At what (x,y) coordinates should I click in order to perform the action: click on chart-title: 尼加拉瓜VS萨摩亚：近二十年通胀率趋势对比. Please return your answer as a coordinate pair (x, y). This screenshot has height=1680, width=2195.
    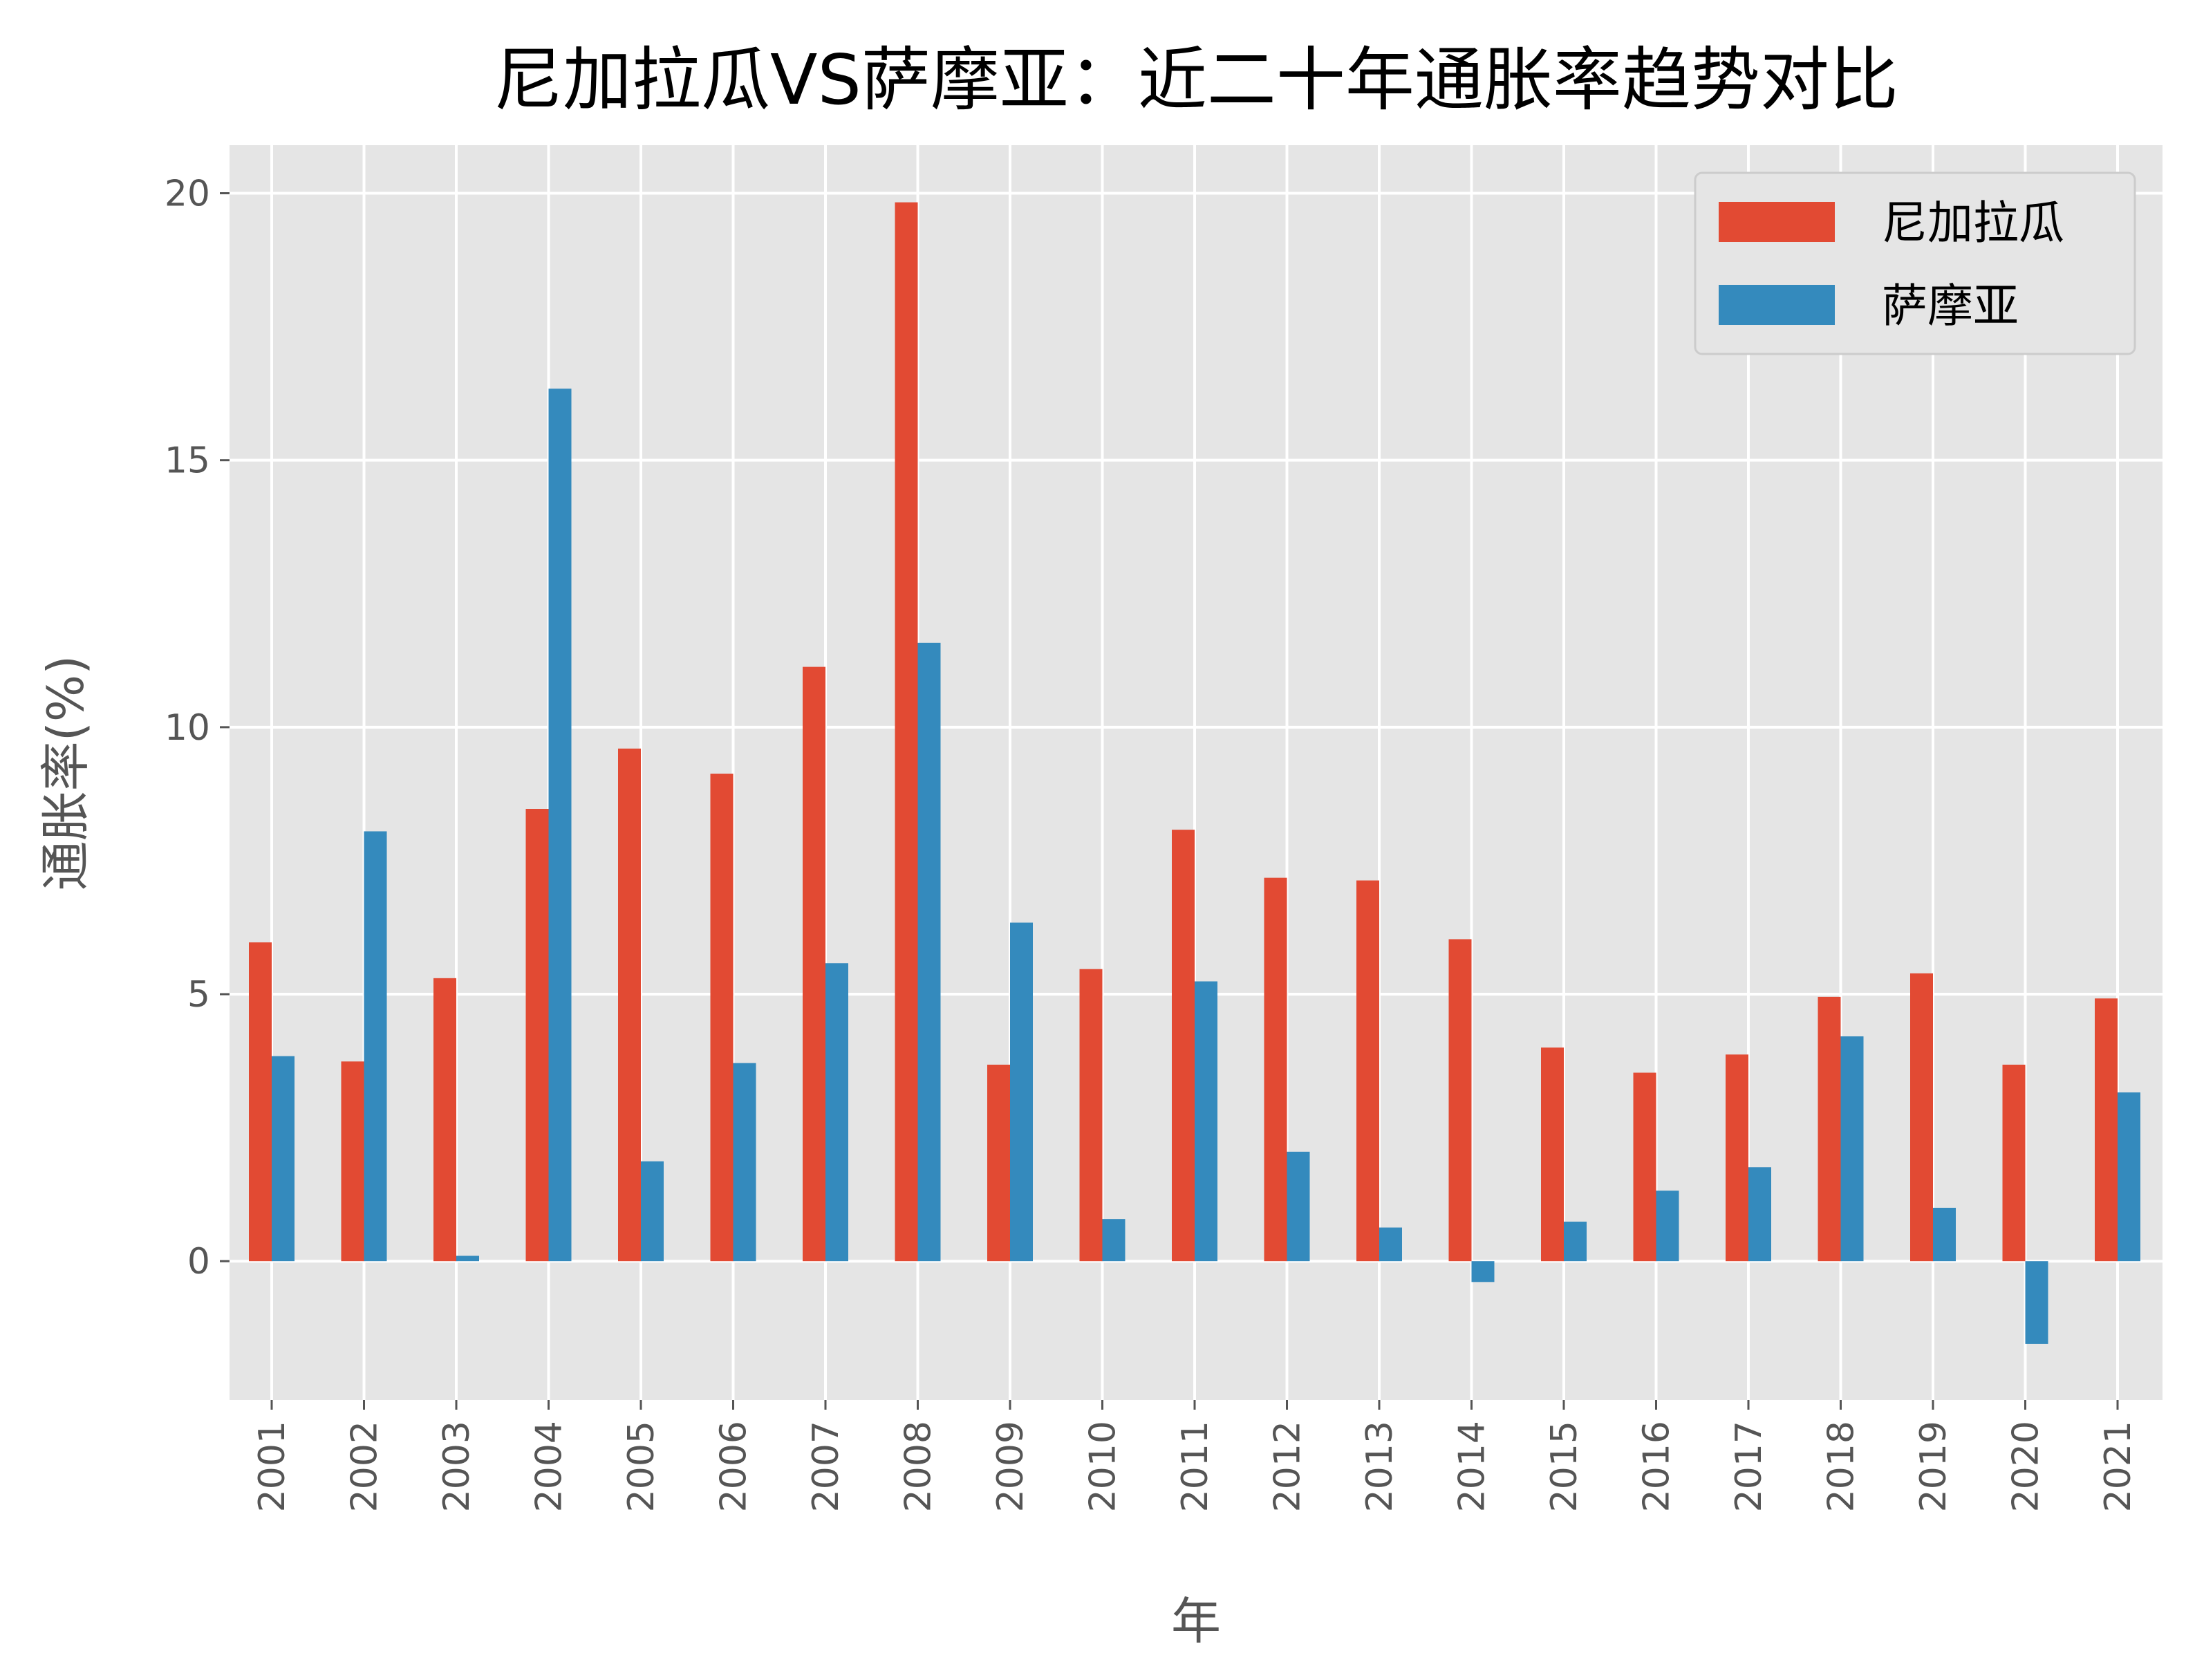
    Looking at the image, I should click on (1196, 79).